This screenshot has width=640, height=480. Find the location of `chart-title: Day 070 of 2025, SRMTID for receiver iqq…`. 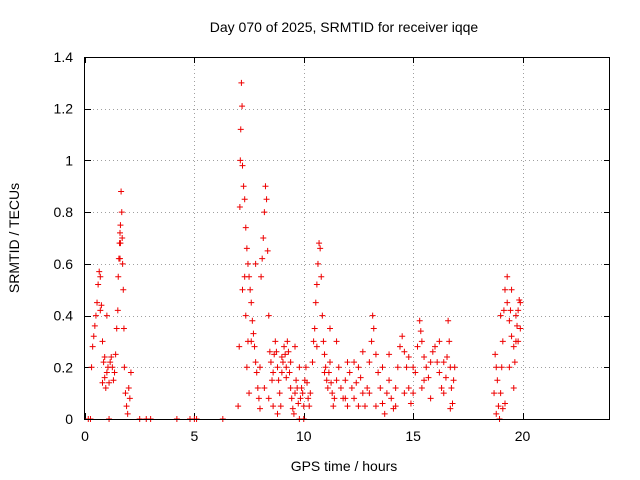

chart-title: Day 070 of 2025, SRMTID for receiver iqq… is located at coordinates (344, 27).